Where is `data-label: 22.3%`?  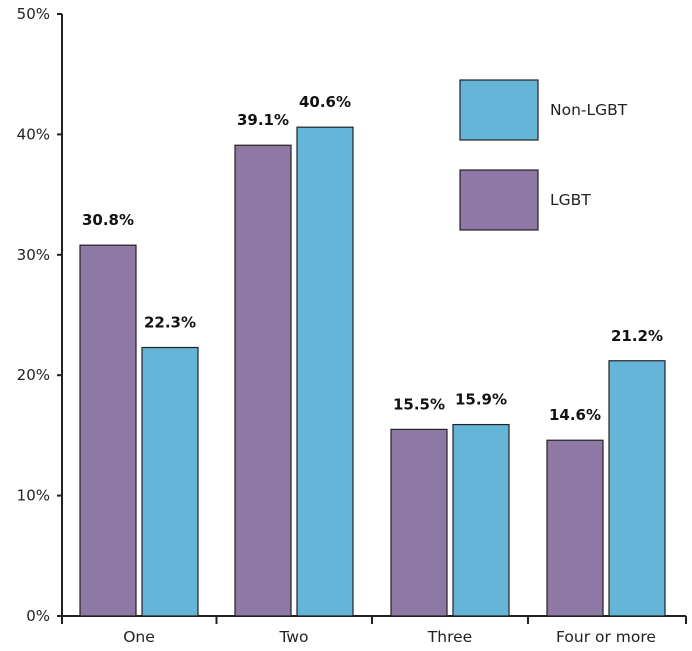
data-label: 22.3% is located at coordinates (170, 323).